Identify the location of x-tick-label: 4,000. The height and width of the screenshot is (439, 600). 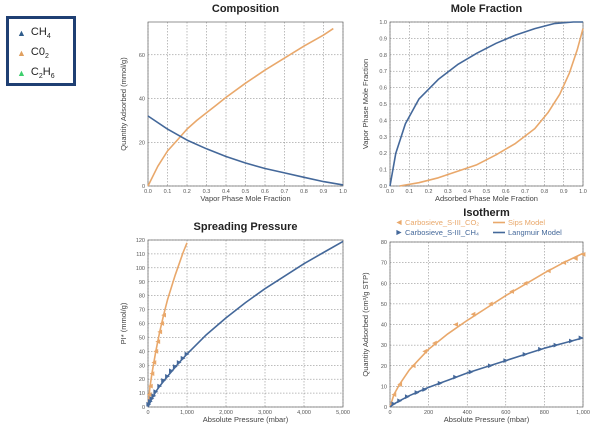
(304, 413).